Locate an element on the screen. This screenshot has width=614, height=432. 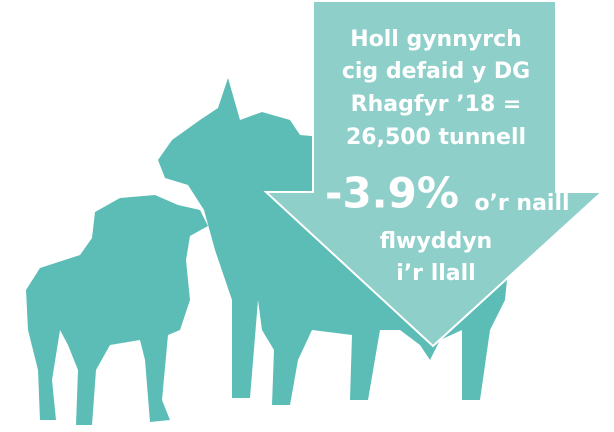
change-line: o’r naill is located at coordinates (521, 203).